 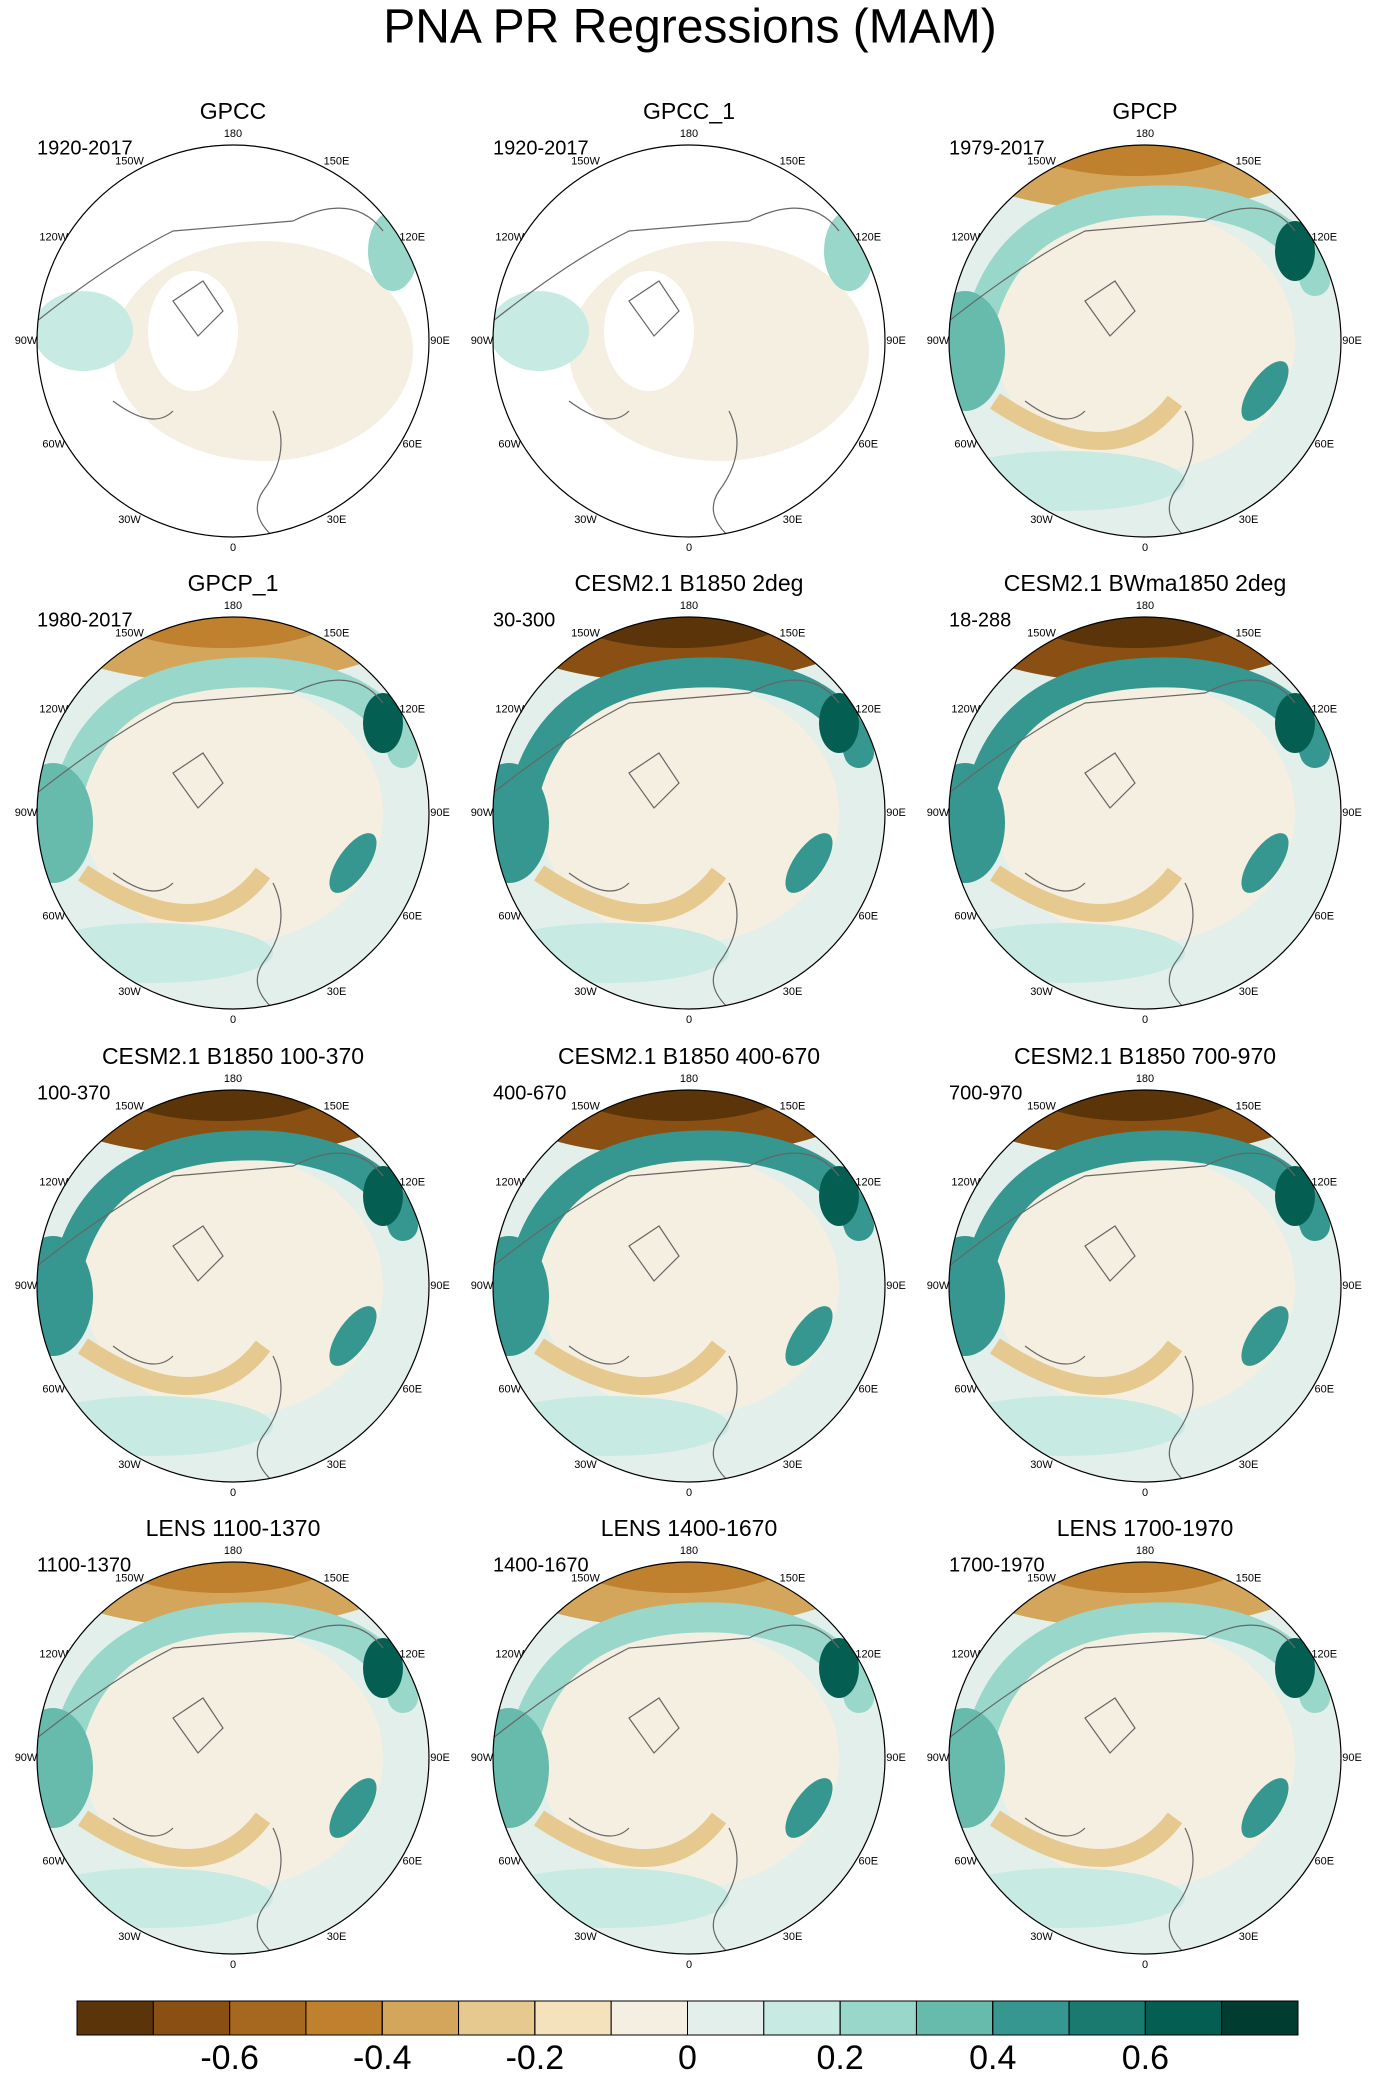 What do you see at coordinates (229, 2058) in the screenshot?
I see `colorbar-tick-label: -0.6` at bounding box center [229, 2058].